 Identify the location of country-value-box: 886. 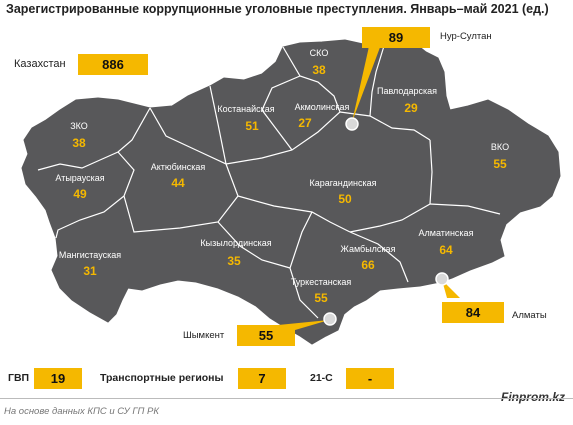
(113, 64).